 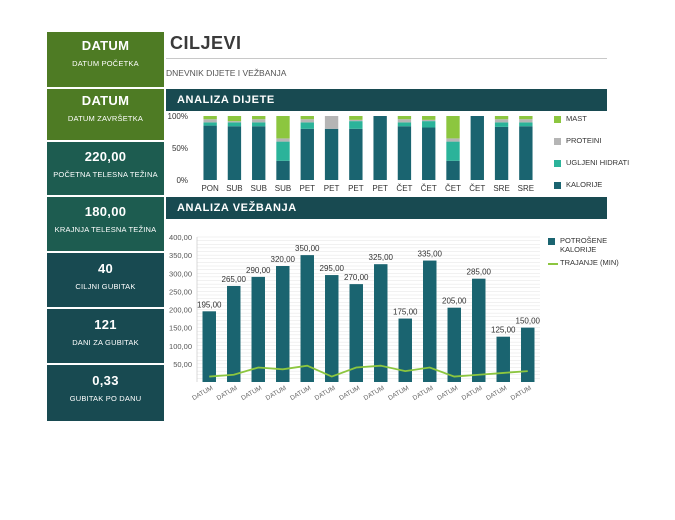 I want to click on legend-label: MAST, so click(x=576, y=118).